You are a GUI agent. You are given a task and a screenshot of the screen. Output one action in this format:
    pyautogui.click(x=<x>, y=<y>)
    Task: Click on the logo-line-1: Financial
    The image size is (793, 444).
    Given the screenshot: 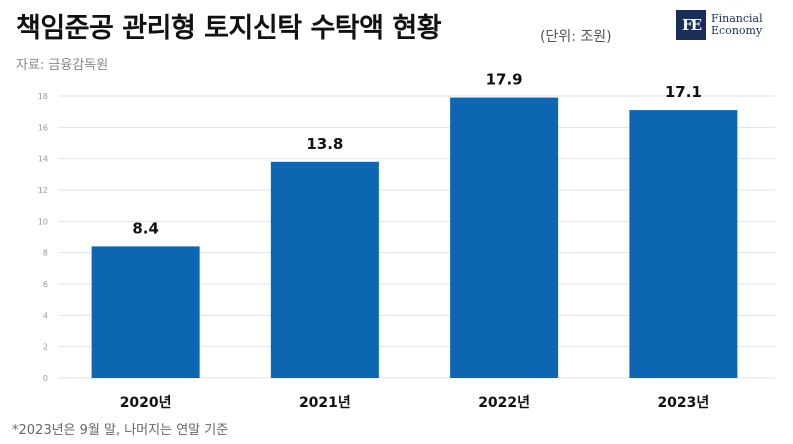 What is the action you would take?
    pyautogui.click(x=737, y=18)
    